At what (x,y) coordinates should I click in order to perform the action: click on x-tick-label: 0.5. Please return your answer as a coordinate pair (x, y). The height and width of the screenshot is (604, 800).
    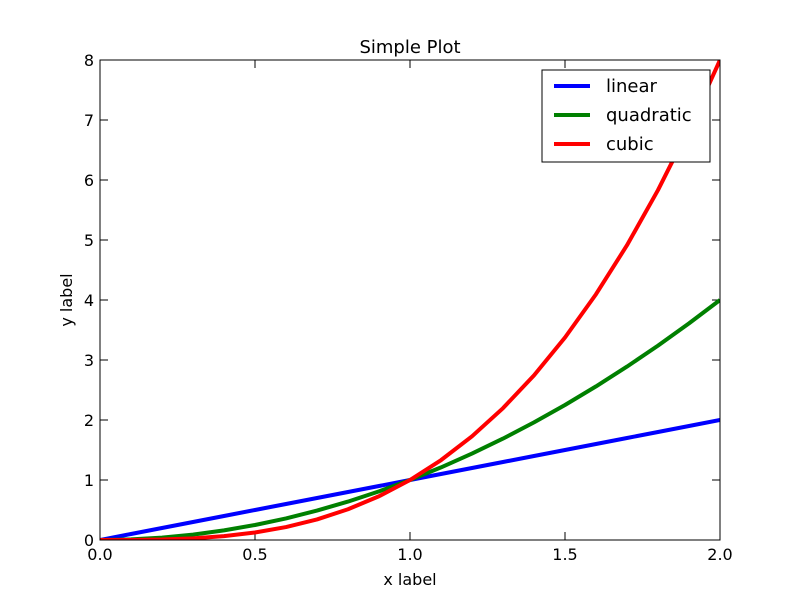
    Looking at the image, I should click on (254, 554).